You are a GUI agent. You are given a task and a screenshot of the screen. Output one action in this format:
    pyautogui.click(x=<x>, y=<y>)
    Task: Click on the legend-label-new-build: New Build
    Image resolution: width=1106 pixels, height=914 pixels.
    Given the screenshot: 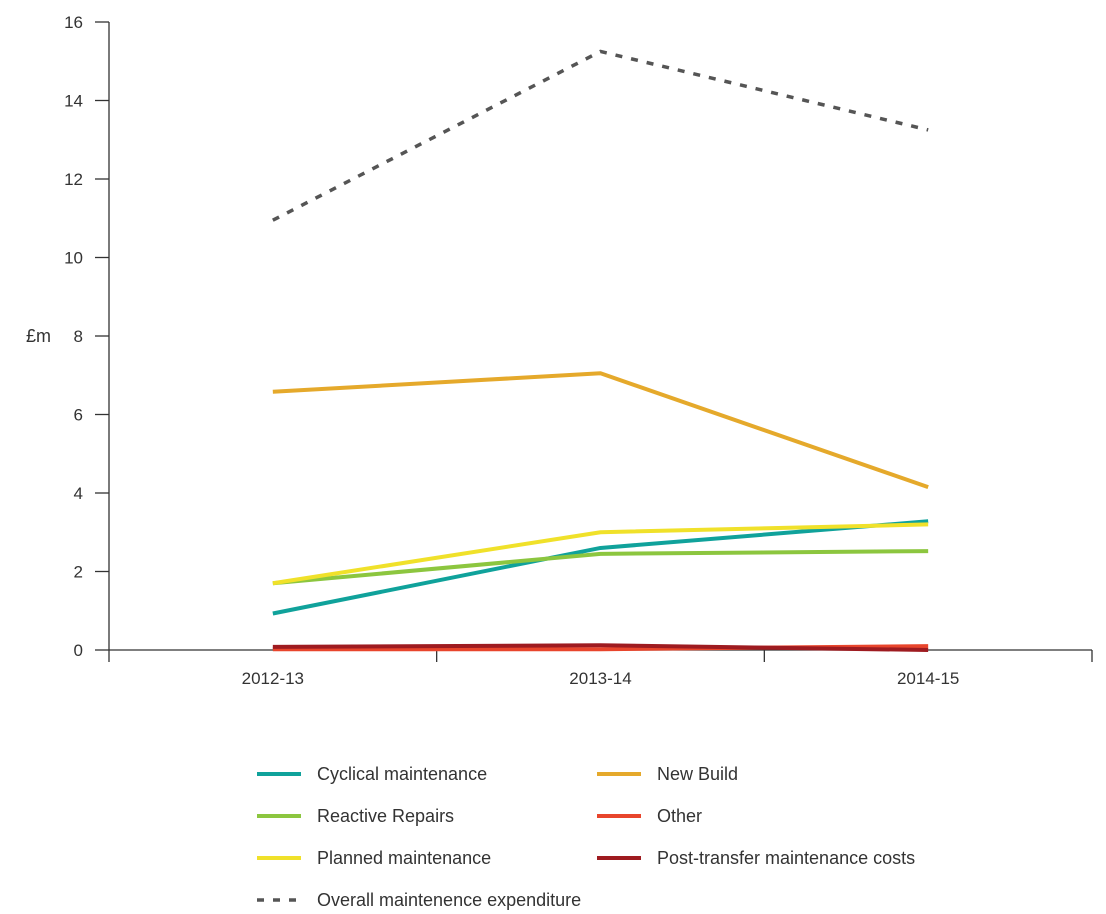 What is the action you would take?
    pyautogui.click(x=697, y=774)
    